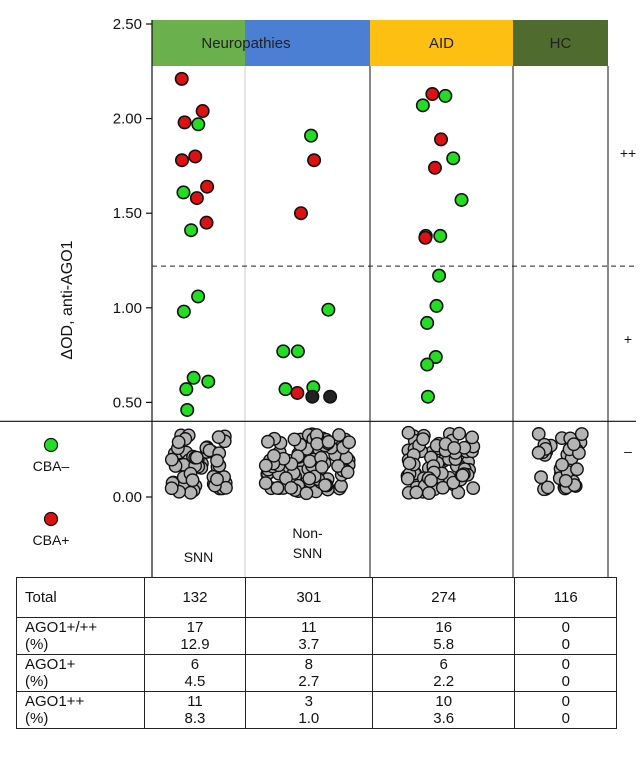 This screenshot has width=644, height=772. I want to click on table-cell: 11 8.3, so click(195, 710).